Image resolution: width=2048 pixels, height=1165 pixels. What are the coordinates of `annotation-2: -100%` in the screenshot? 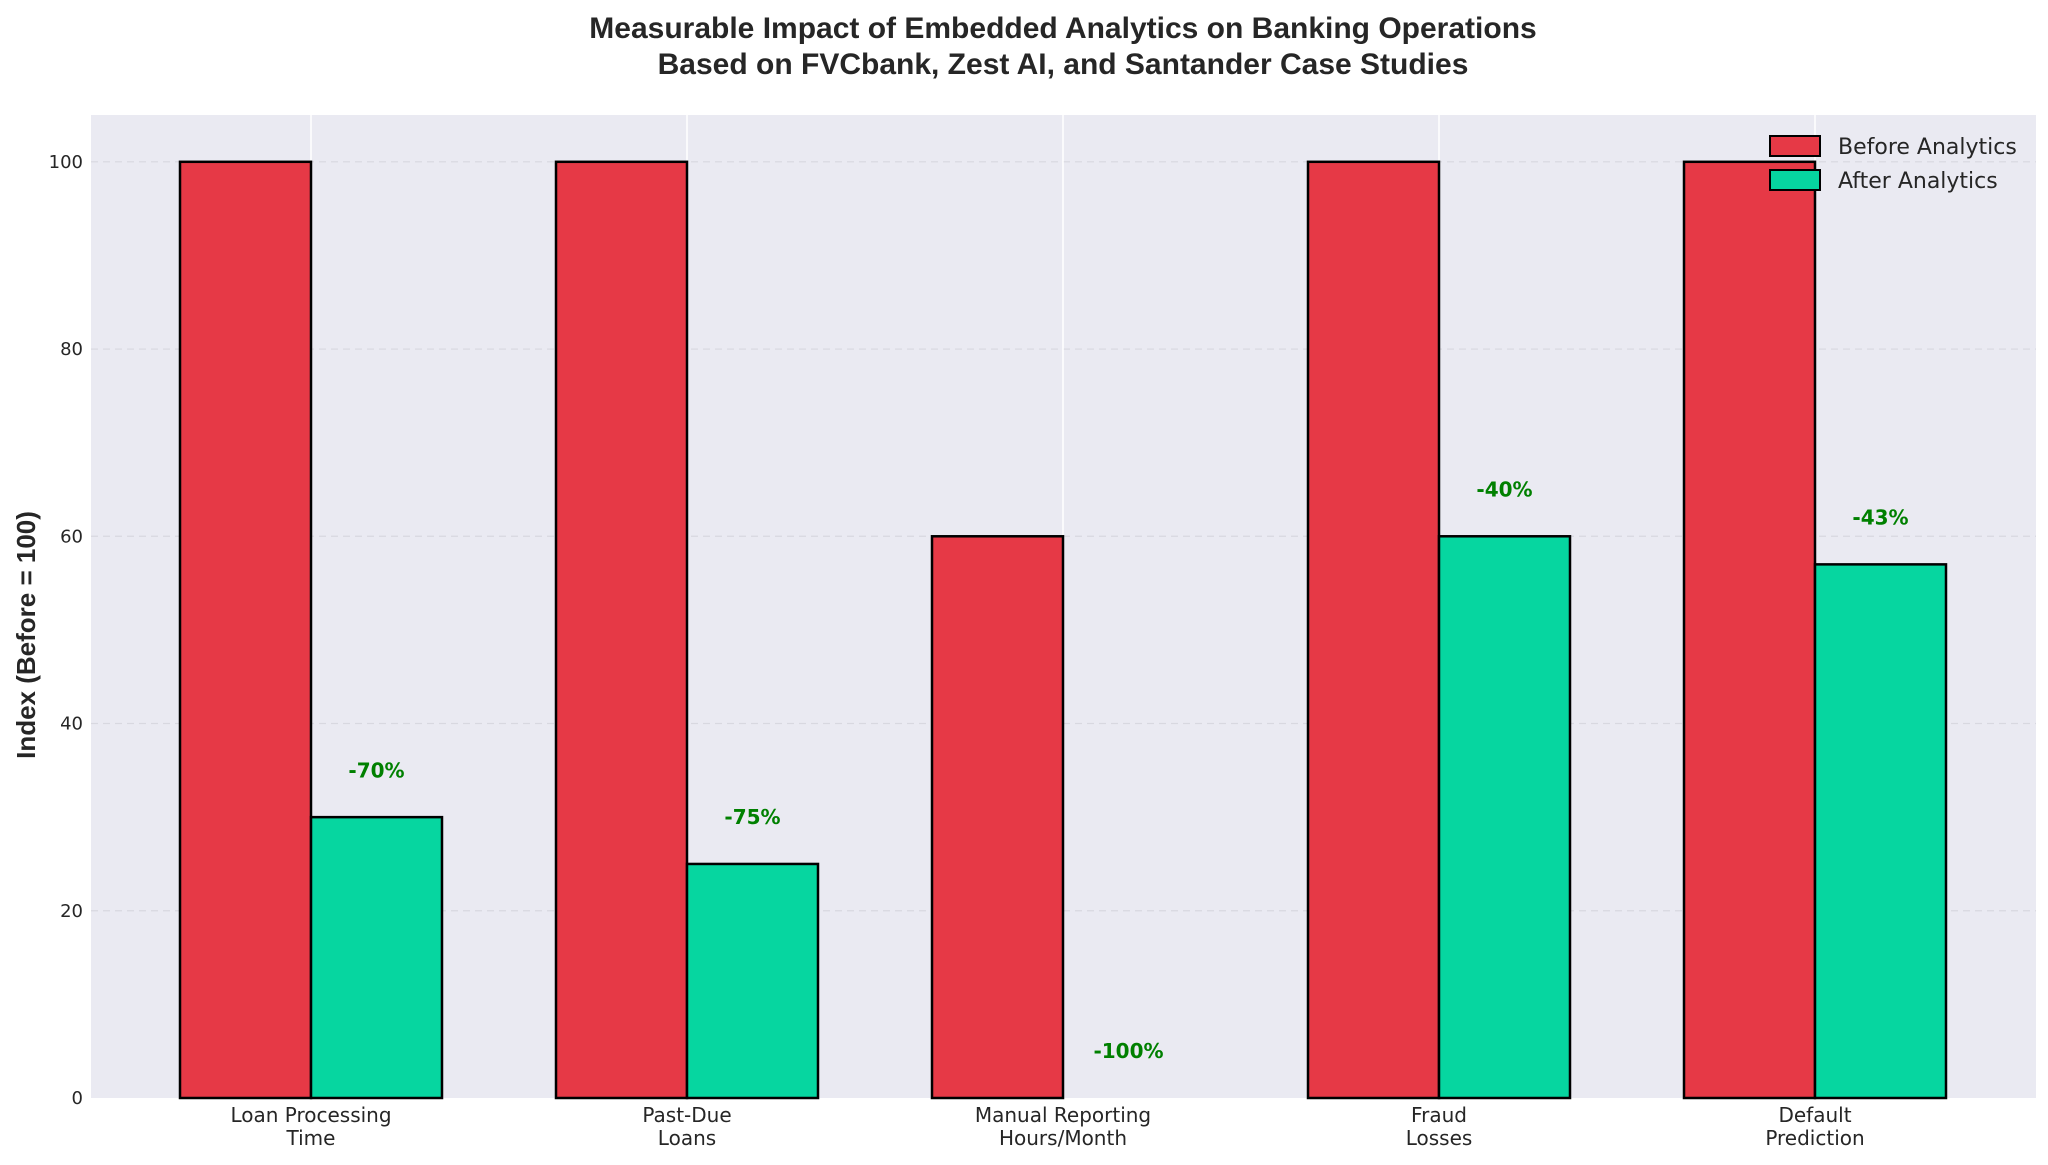 It's located at (1128, 1051).